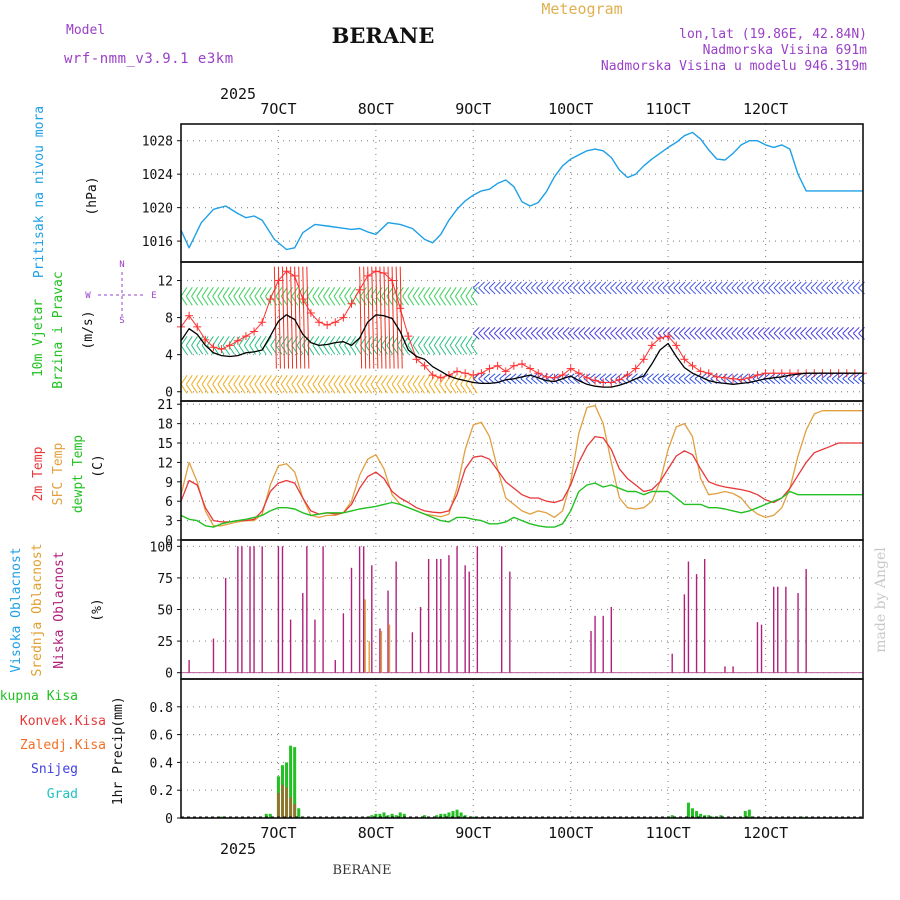 The height and width of the screenshot is (900, 900). Describe the element at coordinates (39, 696) in the screenshot. I see `precip-legend-total: Ukupna Kisa` at that location.